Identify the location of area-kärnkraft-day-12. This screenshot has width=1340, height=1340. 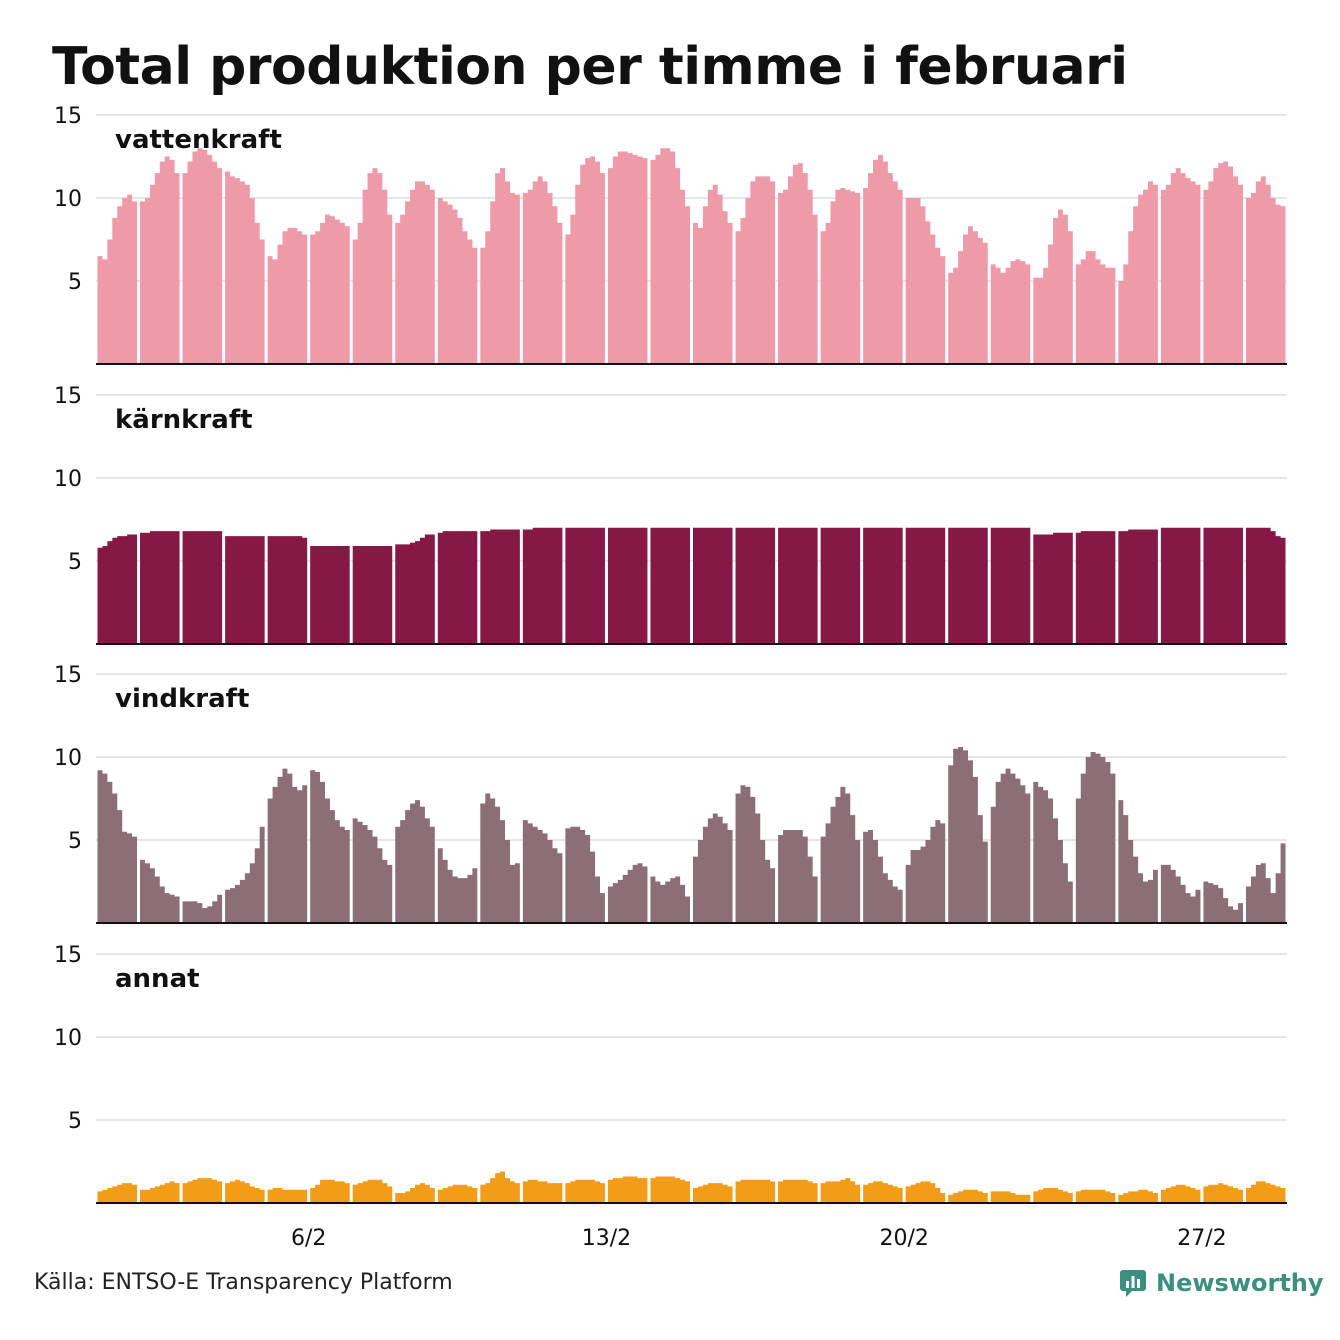
(585, 585).